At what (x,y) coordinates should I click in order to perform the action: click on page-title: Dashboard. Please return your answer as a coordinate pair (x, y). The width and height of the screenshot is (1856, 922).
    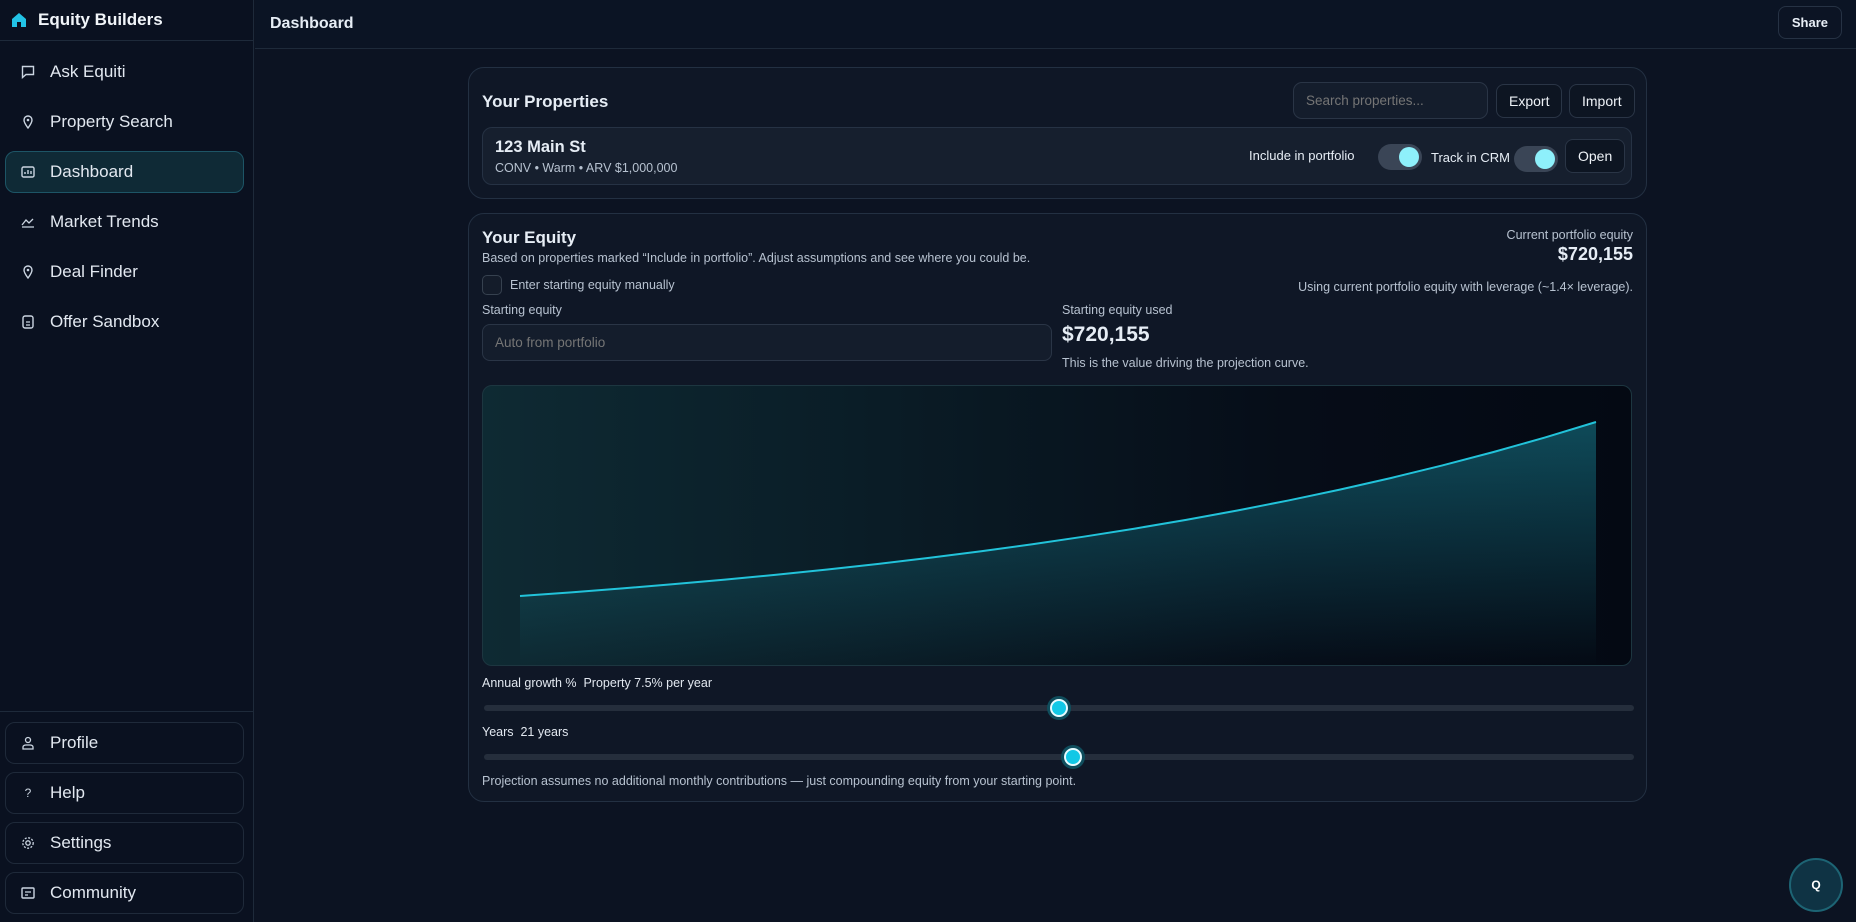
    Looking at the image, I should click on (312, 23).